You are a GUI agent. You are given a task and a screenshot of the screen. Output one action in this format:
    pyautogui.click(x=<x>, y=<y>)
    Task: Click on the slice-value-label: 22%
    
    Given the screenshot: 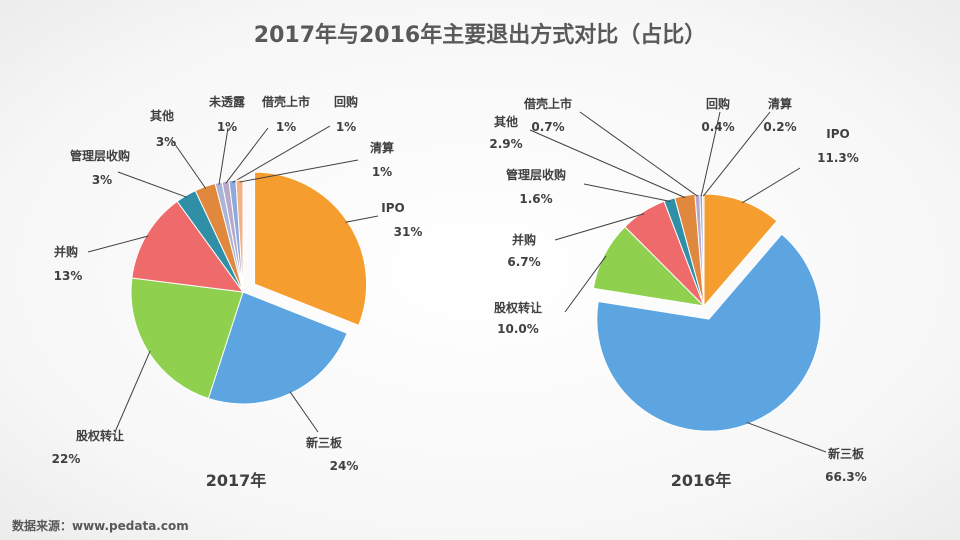 What is the action you would take?
    pyautogui.click(x=66, y=459)
    